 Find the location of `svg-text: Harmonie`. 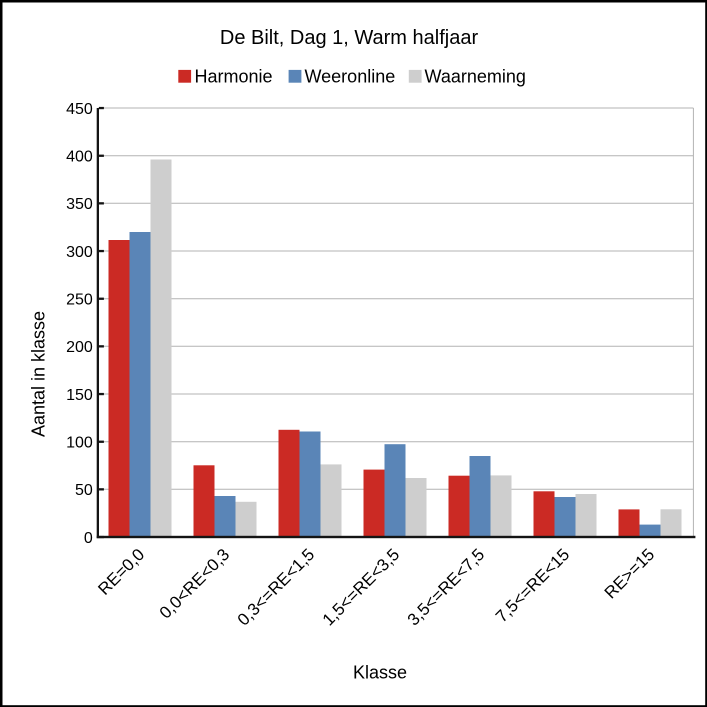

svg-text: Harmonie is located at coordinates (234, 77).